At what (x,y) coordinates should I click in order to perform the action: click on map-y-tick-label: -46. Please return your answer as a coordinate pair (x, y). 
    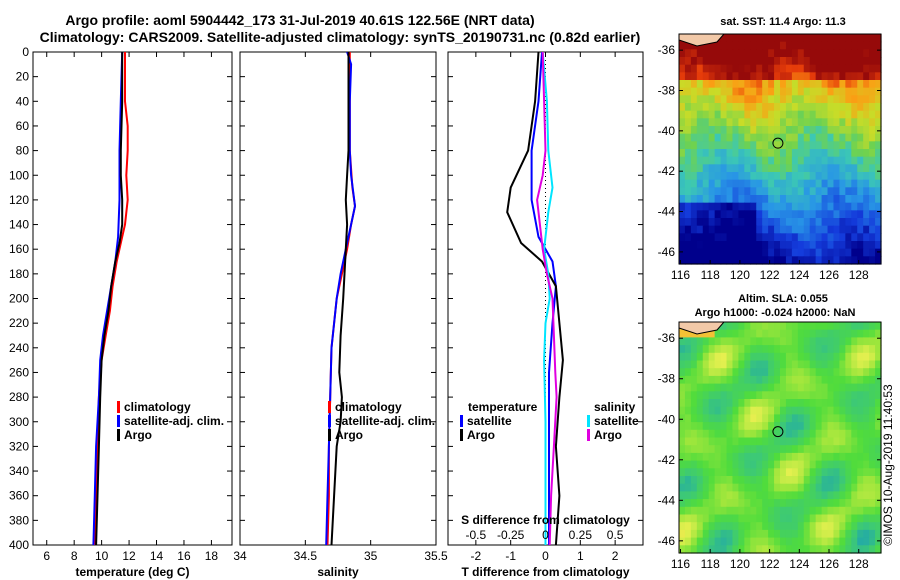
    Looking at the image, I should click on (667, 541).